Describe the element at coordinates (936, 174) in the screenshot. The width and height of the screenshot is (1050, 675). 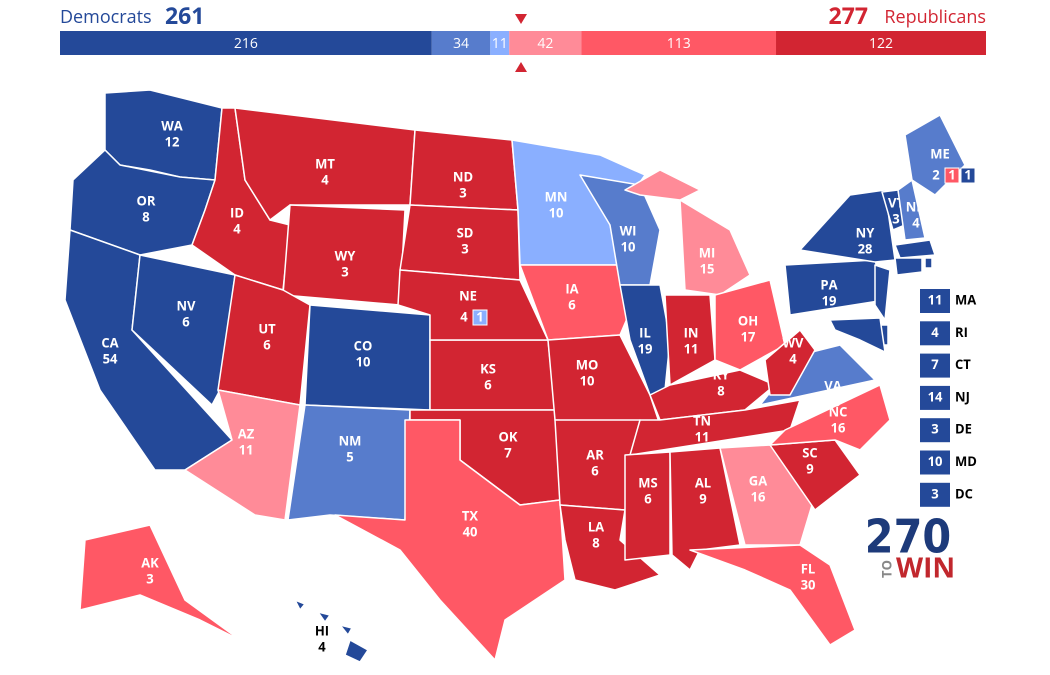
I see `district-votes: 2` at that location.